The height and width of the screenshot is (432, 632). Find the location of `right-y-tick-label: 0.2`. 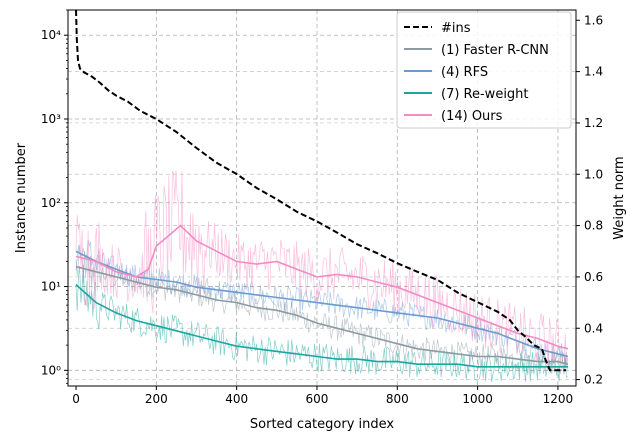

right-y-tick-label: 0.2 is located at coordinates (593, 380).